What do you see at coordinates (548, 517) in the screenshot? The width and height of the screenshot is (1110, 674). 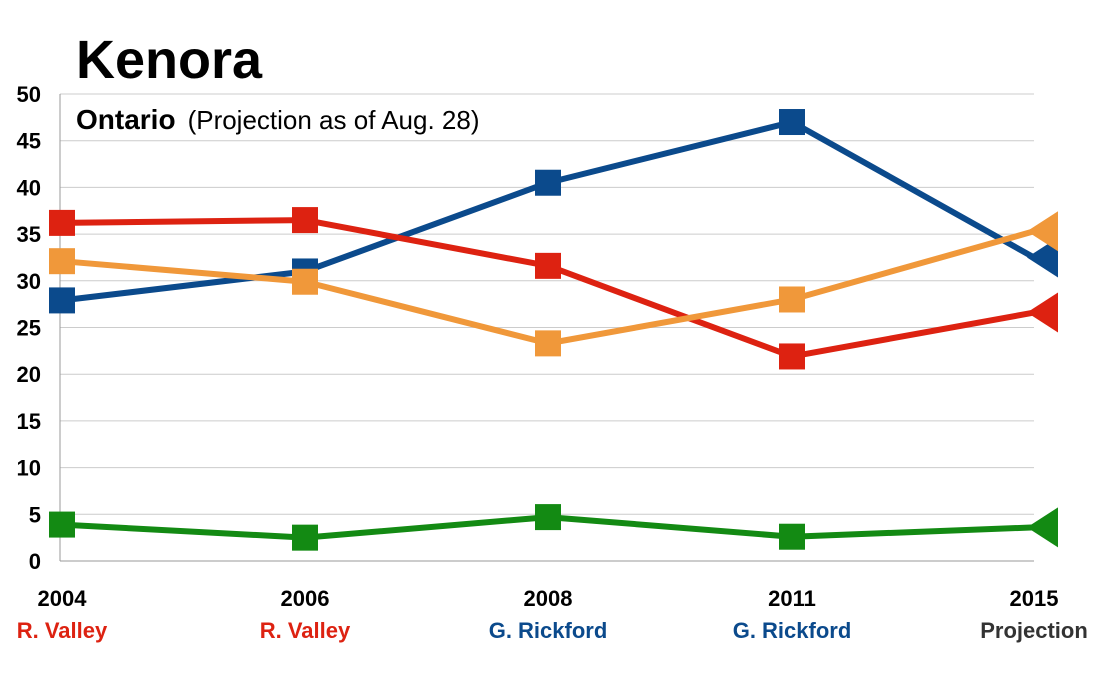 I see `point-green-2008` at bounding box center [548, 517].